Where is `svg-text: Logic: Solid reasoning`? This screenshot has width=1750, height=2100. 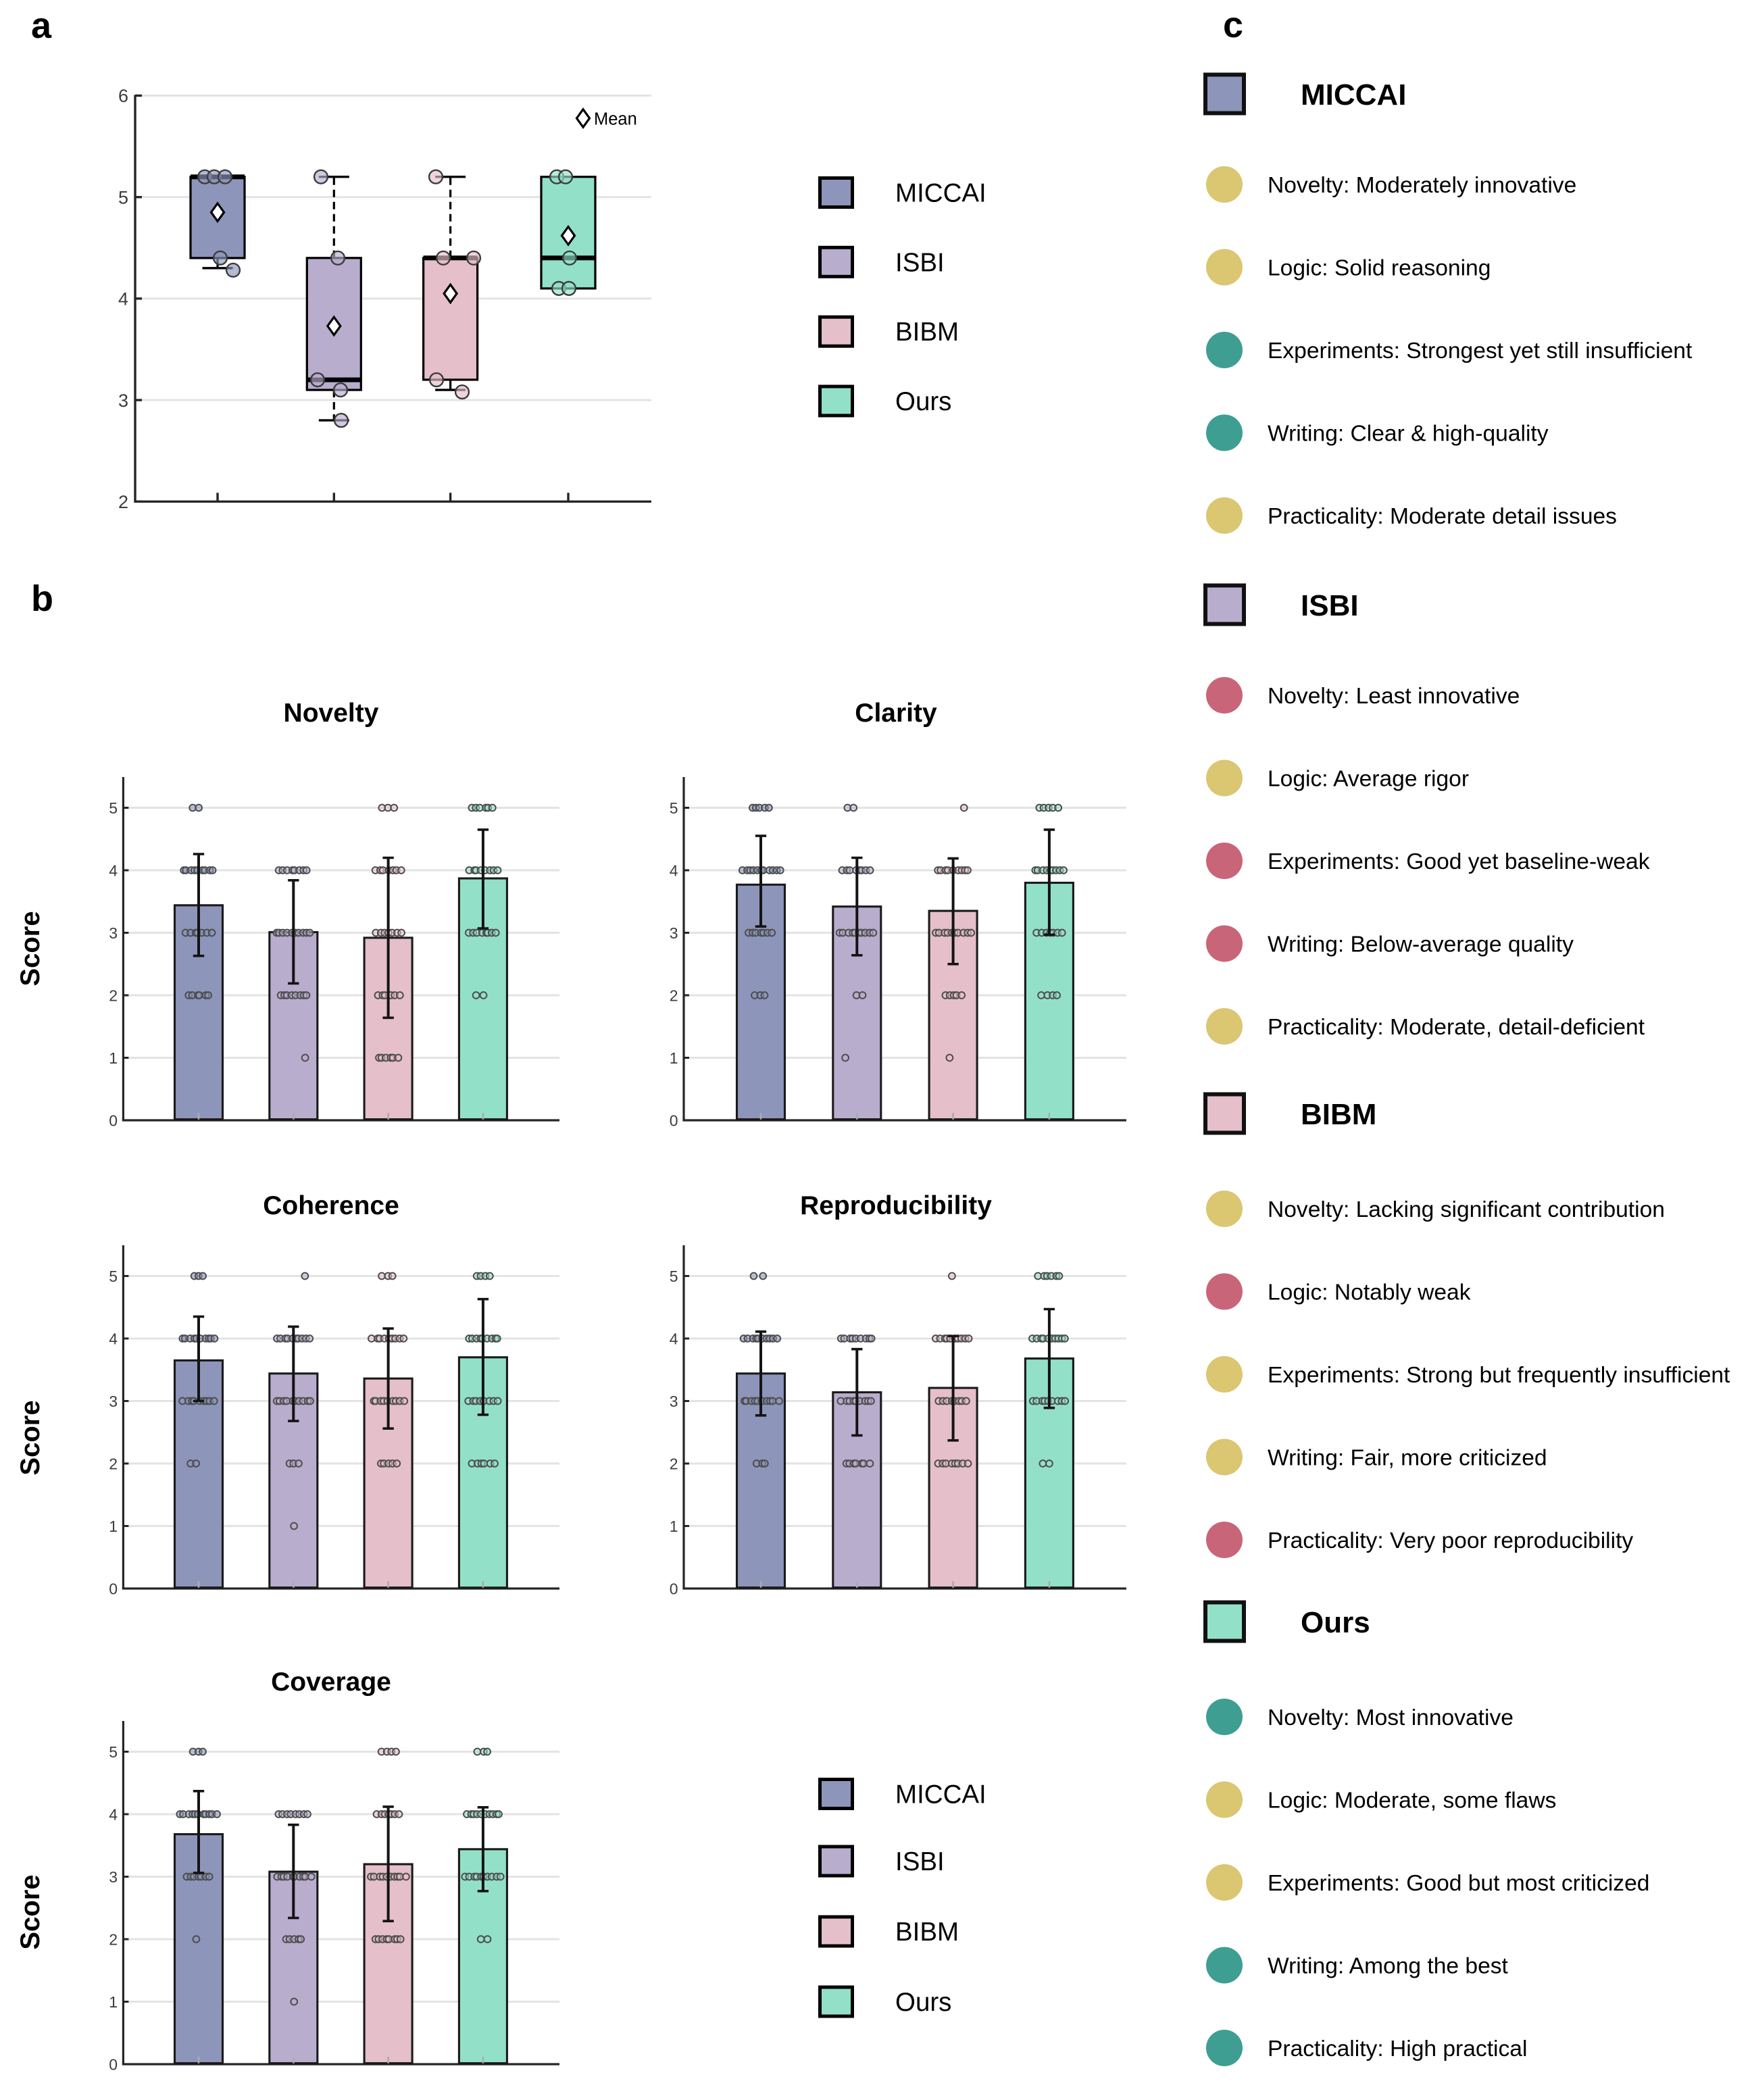
svg-text: Logic: Solid reasoning is located at coordinates (1379, 268).